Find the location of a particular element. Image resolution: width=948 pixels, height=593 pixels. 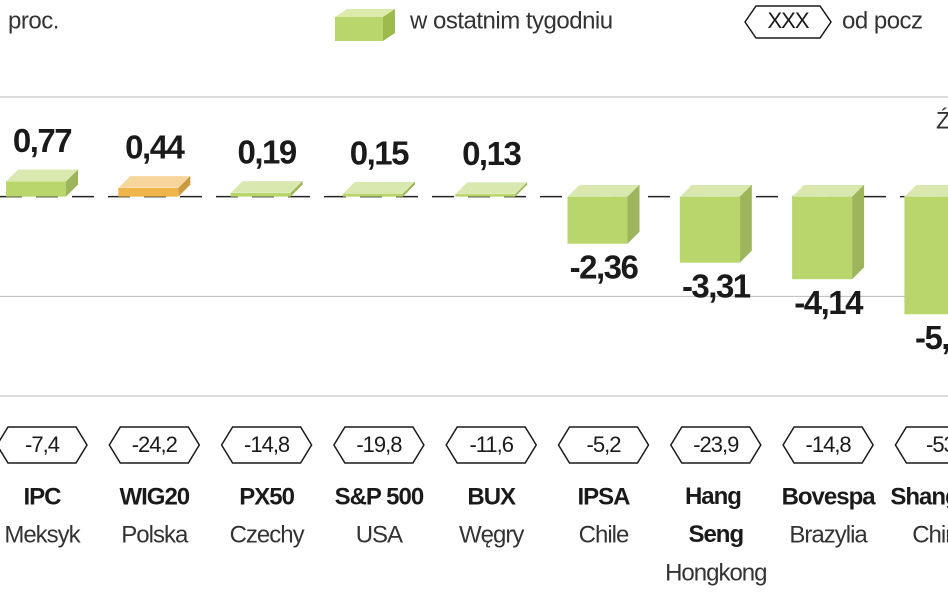

index-name: Bovespa is located at coordinates (829, 496).